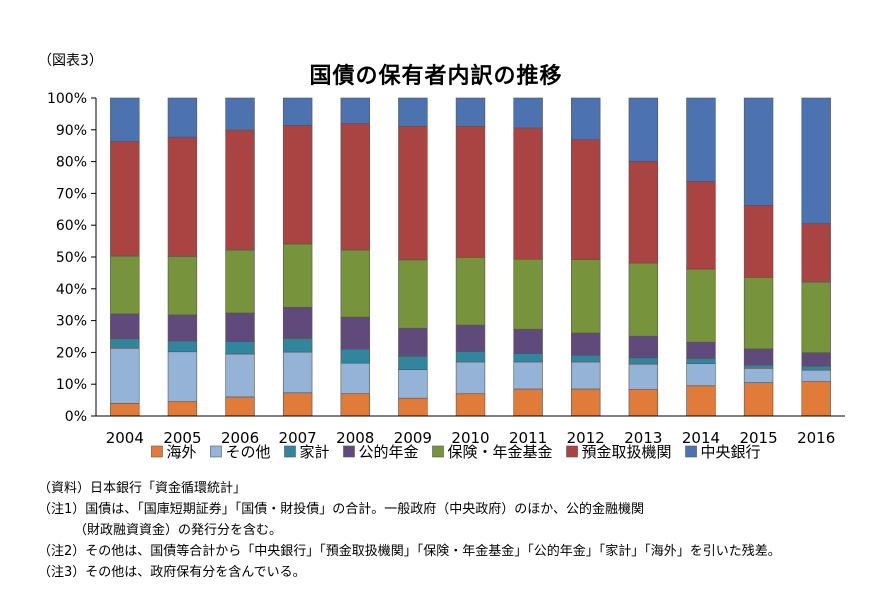 The width and height of the screenshot is (872, 613). What do you see at coordinates (758, 438) in the screenshot?
I see `x-tick-label: 2015` at bounding box center [758, 438].